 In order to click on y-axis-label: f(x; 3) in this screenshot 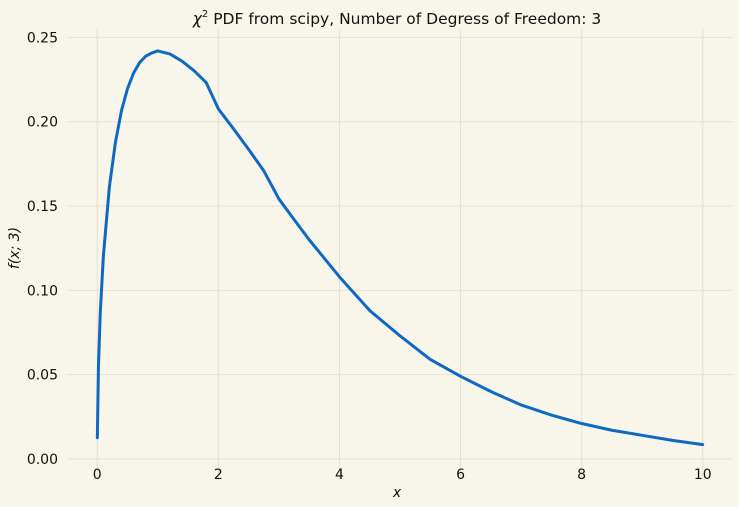, I will do `click(15, 248)`.